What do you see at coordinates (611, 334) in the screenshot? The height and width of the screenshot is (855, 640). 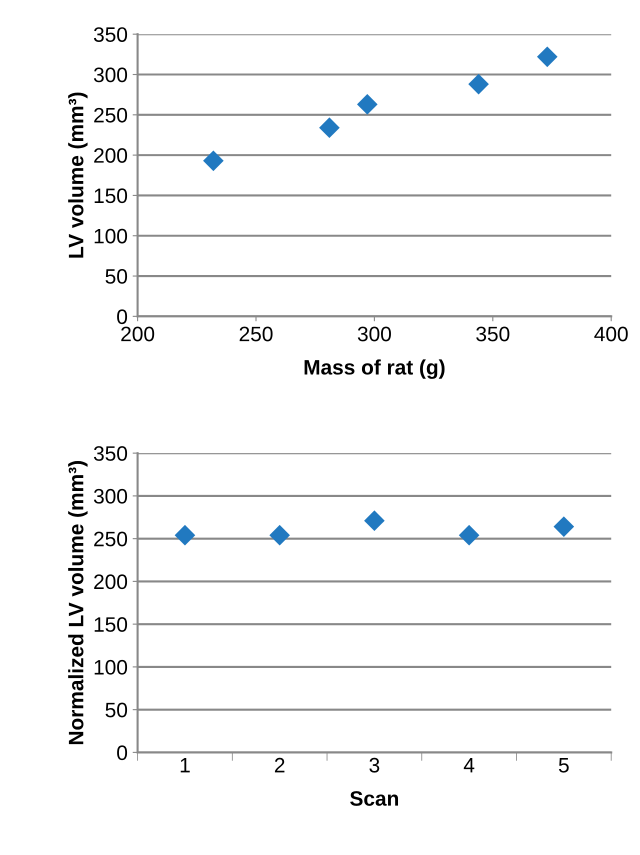 I see `x-tick-label: 400` at bounding box center [611, 334].